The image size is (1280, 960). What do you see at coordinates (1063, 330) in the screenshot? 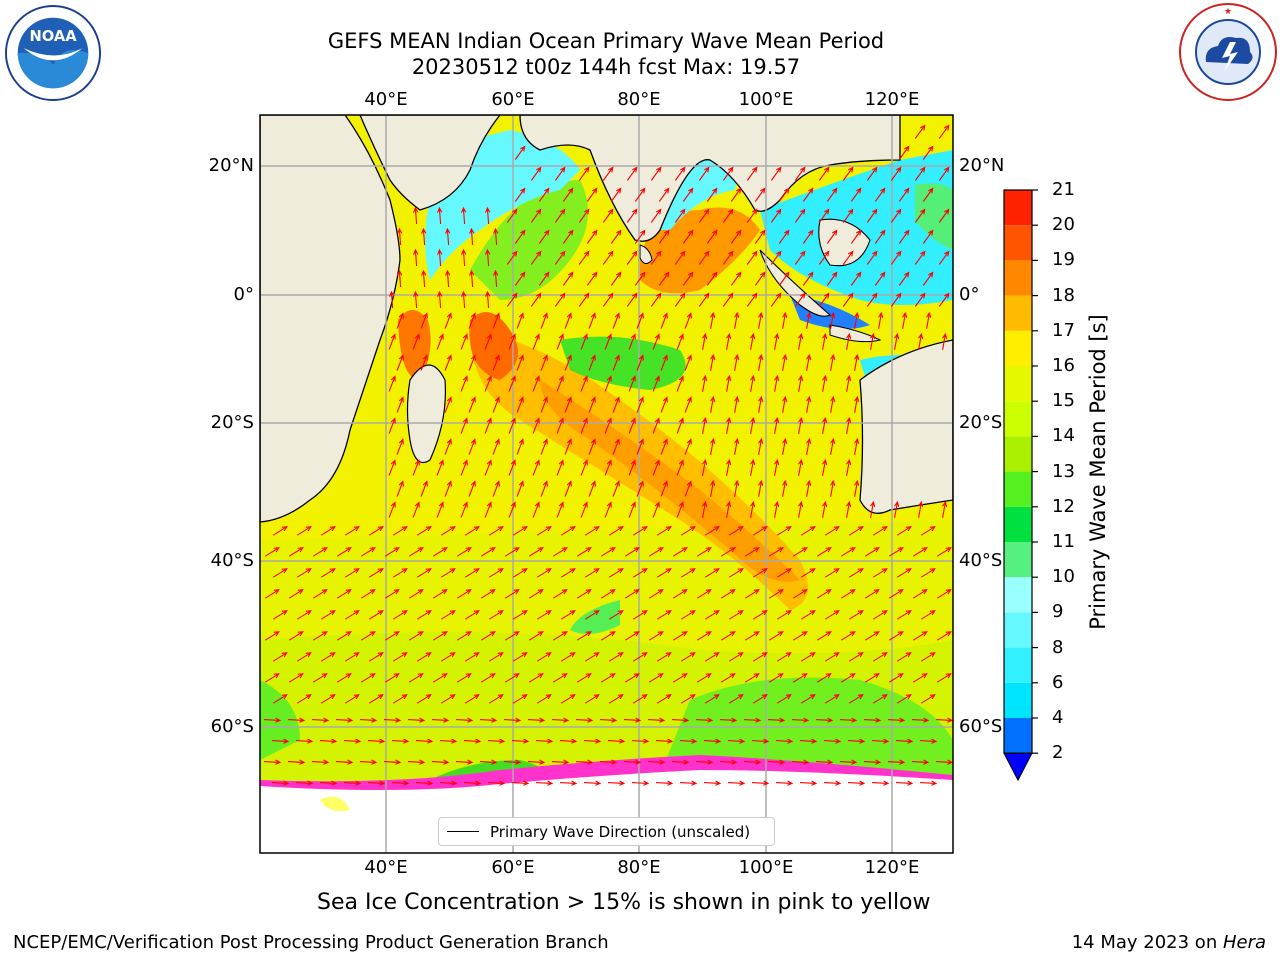
I see `colorbar-tick-label: 17` at bounding box center [1063, 330].